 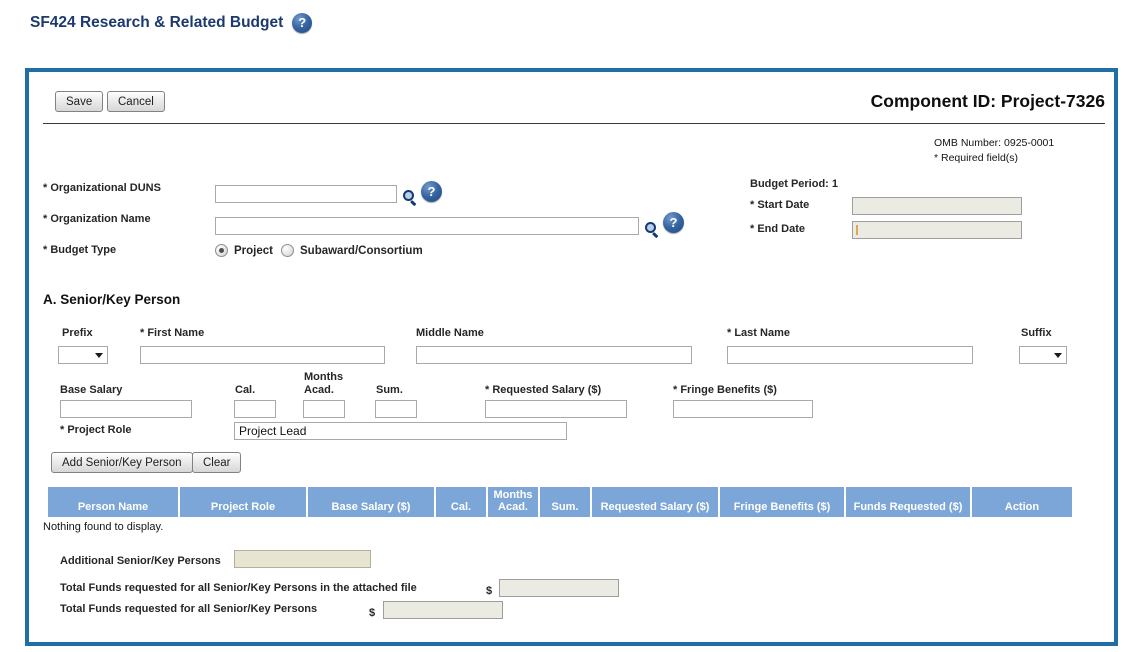 I want to click on end-date-caret, so click(x=857, y=230).